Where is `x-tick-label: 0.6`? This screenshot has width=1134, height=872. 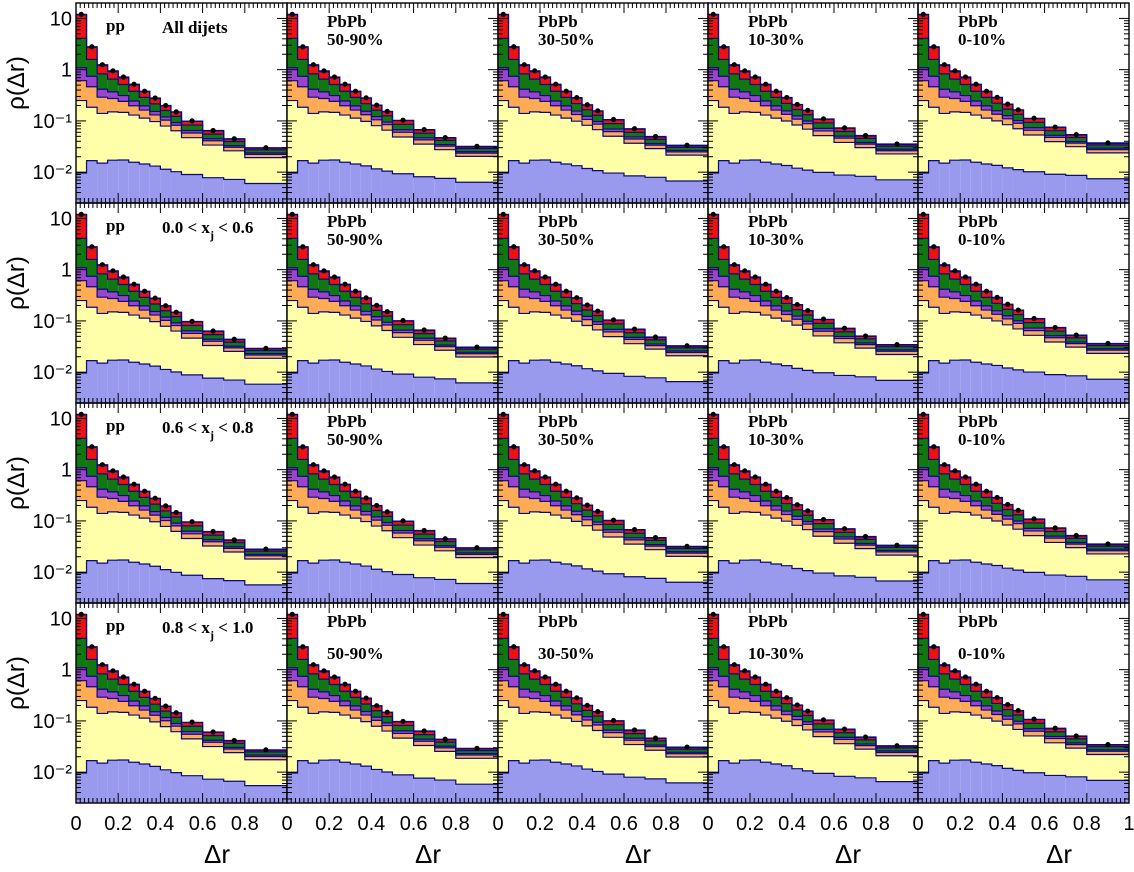
x-tick-label: 0.6 is located at coordinates (203, 824).